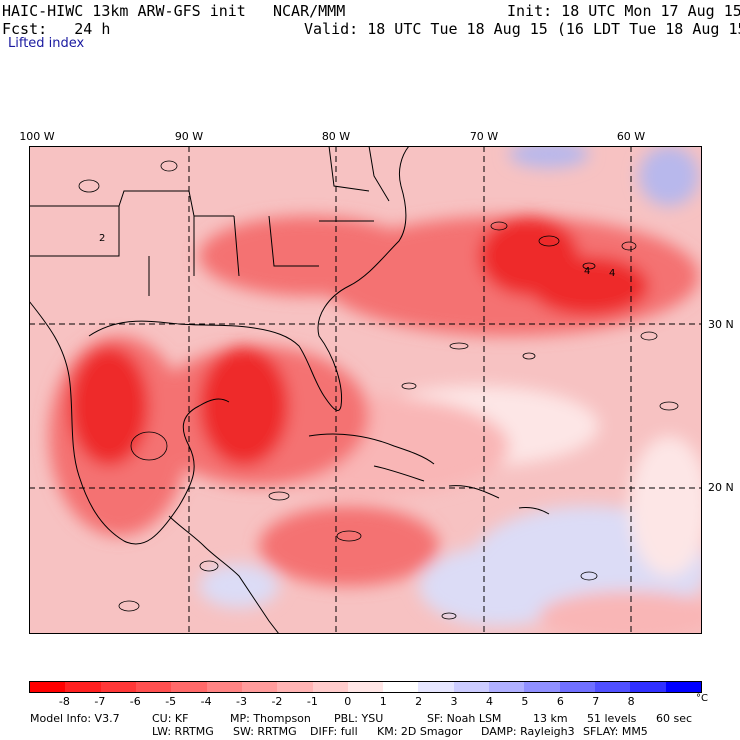  I want to click on colorbar-tick-label: -1, so click(312, 701).